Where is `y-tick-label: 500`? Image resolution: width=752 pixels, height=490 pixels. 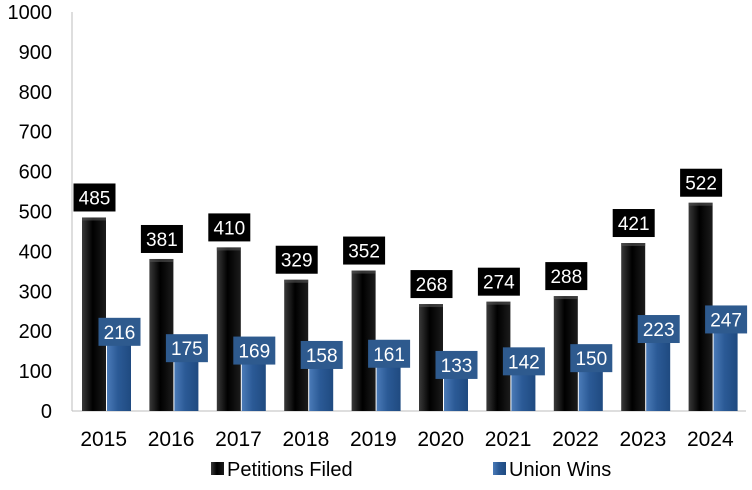 y-tick-label: 500 is located at coordinates (35, 213).